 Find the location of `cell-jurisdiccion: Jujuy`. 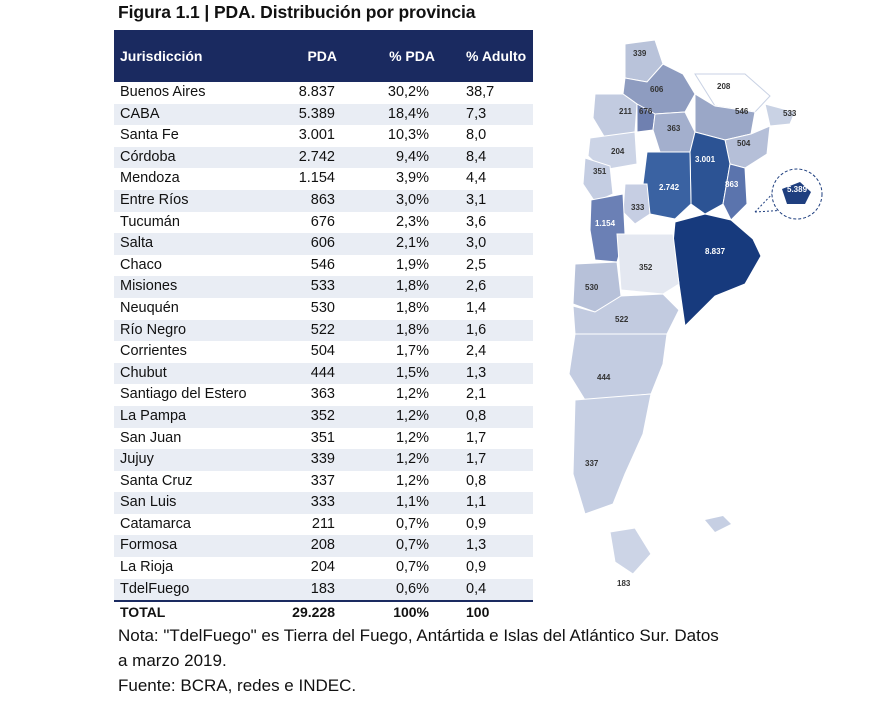

cell-jurisdiccion: Jujuy is located at coordinates (137, 459).